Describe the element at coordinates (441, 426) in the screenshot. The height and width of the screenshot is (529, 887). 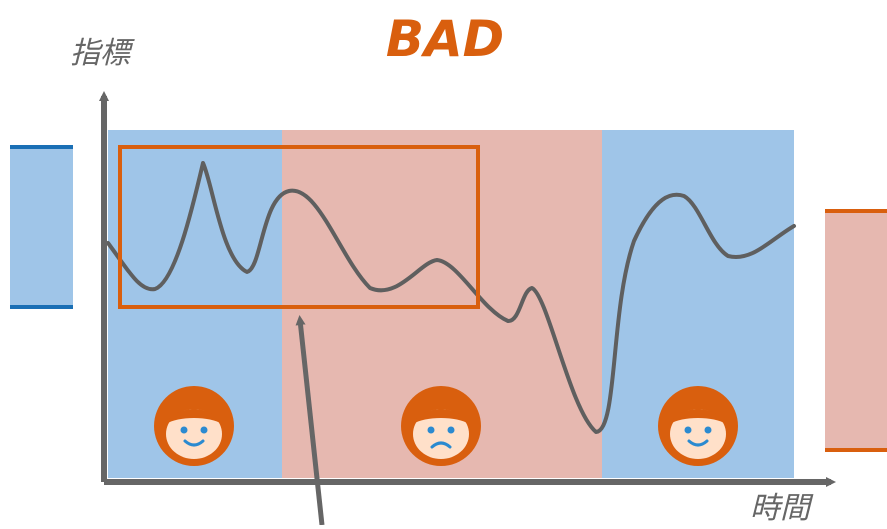
I see `sad-face-icon` at that location.